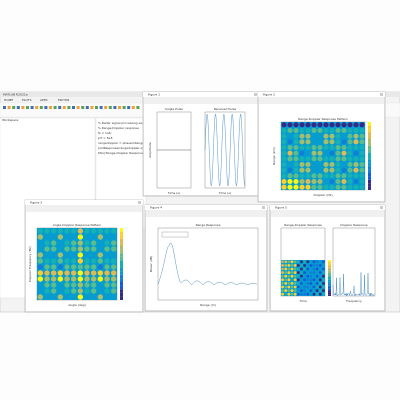 This screenshot has width=400, height=404. What do you see at coordinates (44, 100) in the screenshot?
I see `ribbon-tab: APPS` at bounding box center [44, 100].